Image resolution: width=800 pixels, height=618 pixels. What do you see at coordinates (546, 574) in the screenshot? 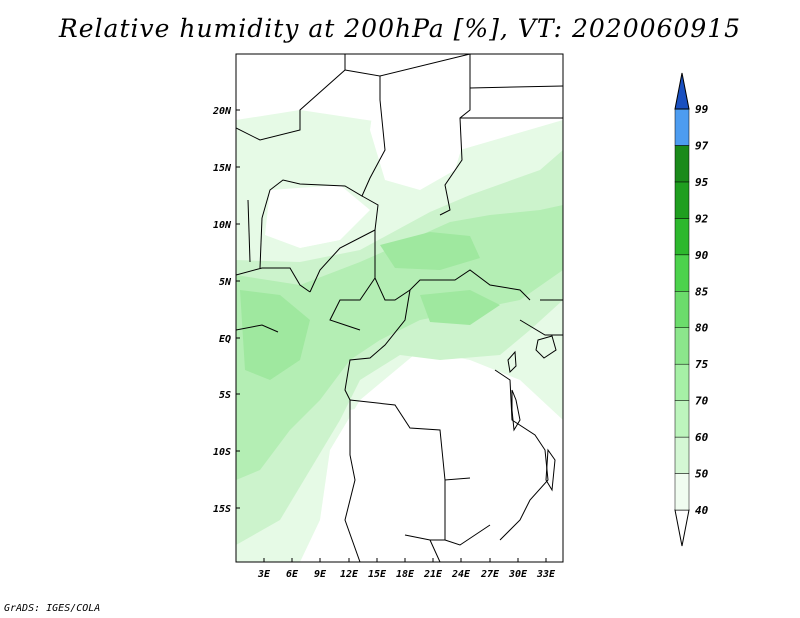
I see `lon-label: 33E` at bounding box center [546, 574].